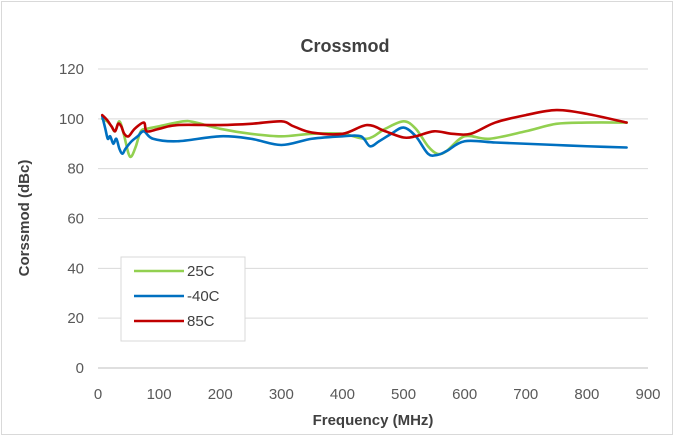 The height and width of the screenshot is (437, 675). Describe the element at coordinates (464, 394) in the screenshot. I see `x-tick-label: 600` at that location.